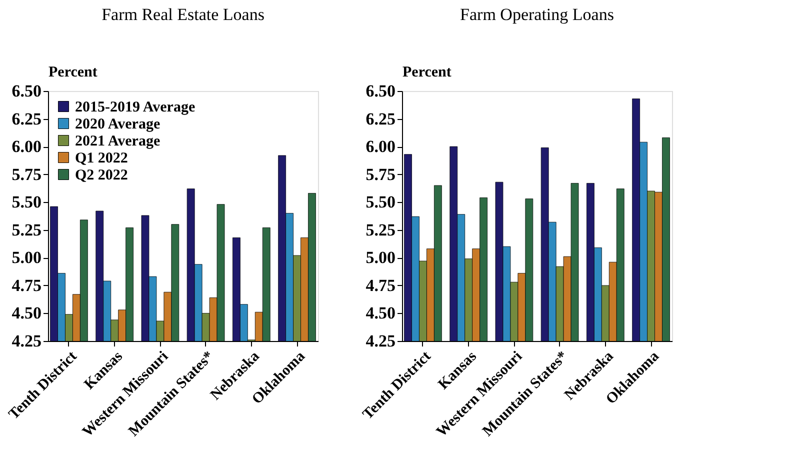 Image resolution: width=788 pixels, height=461 pixels. I want to click on legend-label: Q1 2022, so click(101, 158).